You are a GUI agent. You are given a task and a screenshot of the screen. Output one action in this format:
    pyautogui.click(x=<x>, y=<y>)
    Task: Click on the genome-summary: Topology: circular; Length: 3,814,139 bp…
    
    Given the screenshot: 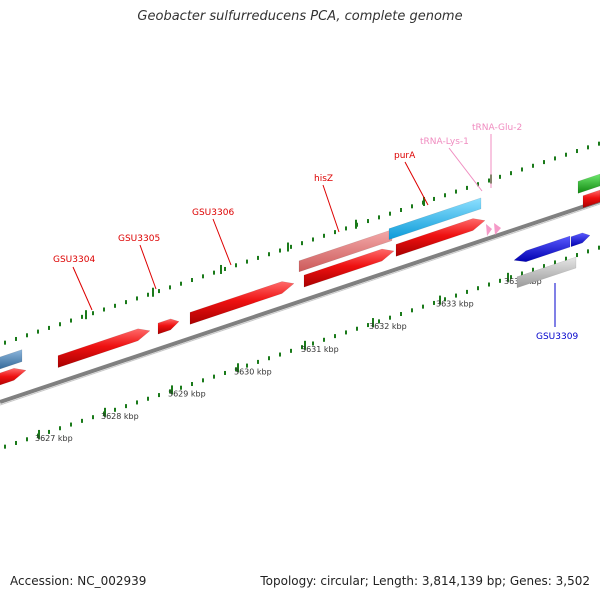 What is the action you would take?
    pyautogui.click(x=425, y=581)
    